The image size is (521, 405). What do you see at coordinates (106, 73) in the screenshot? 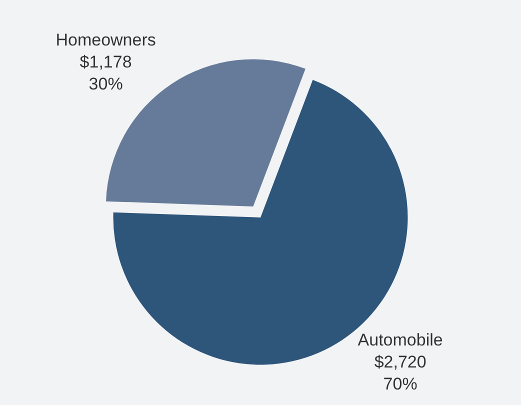
I see `data-label: $1,178 30%` at bounding box center [106, 73].